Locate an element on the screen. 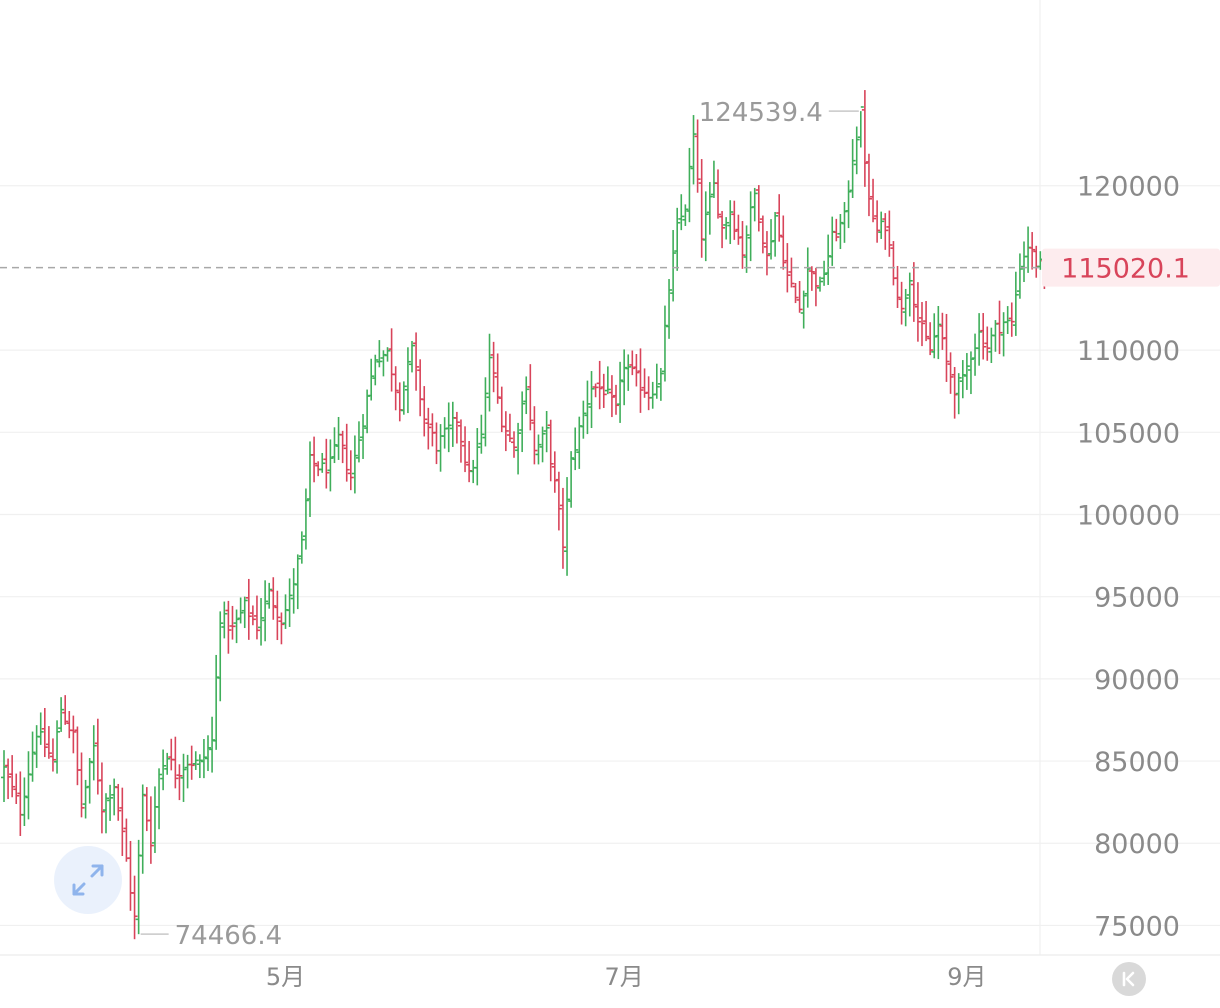 The height and width of the screenshot is (1008, 1220). y-tick-label: 110000 is located at coordinates (1128, 351).